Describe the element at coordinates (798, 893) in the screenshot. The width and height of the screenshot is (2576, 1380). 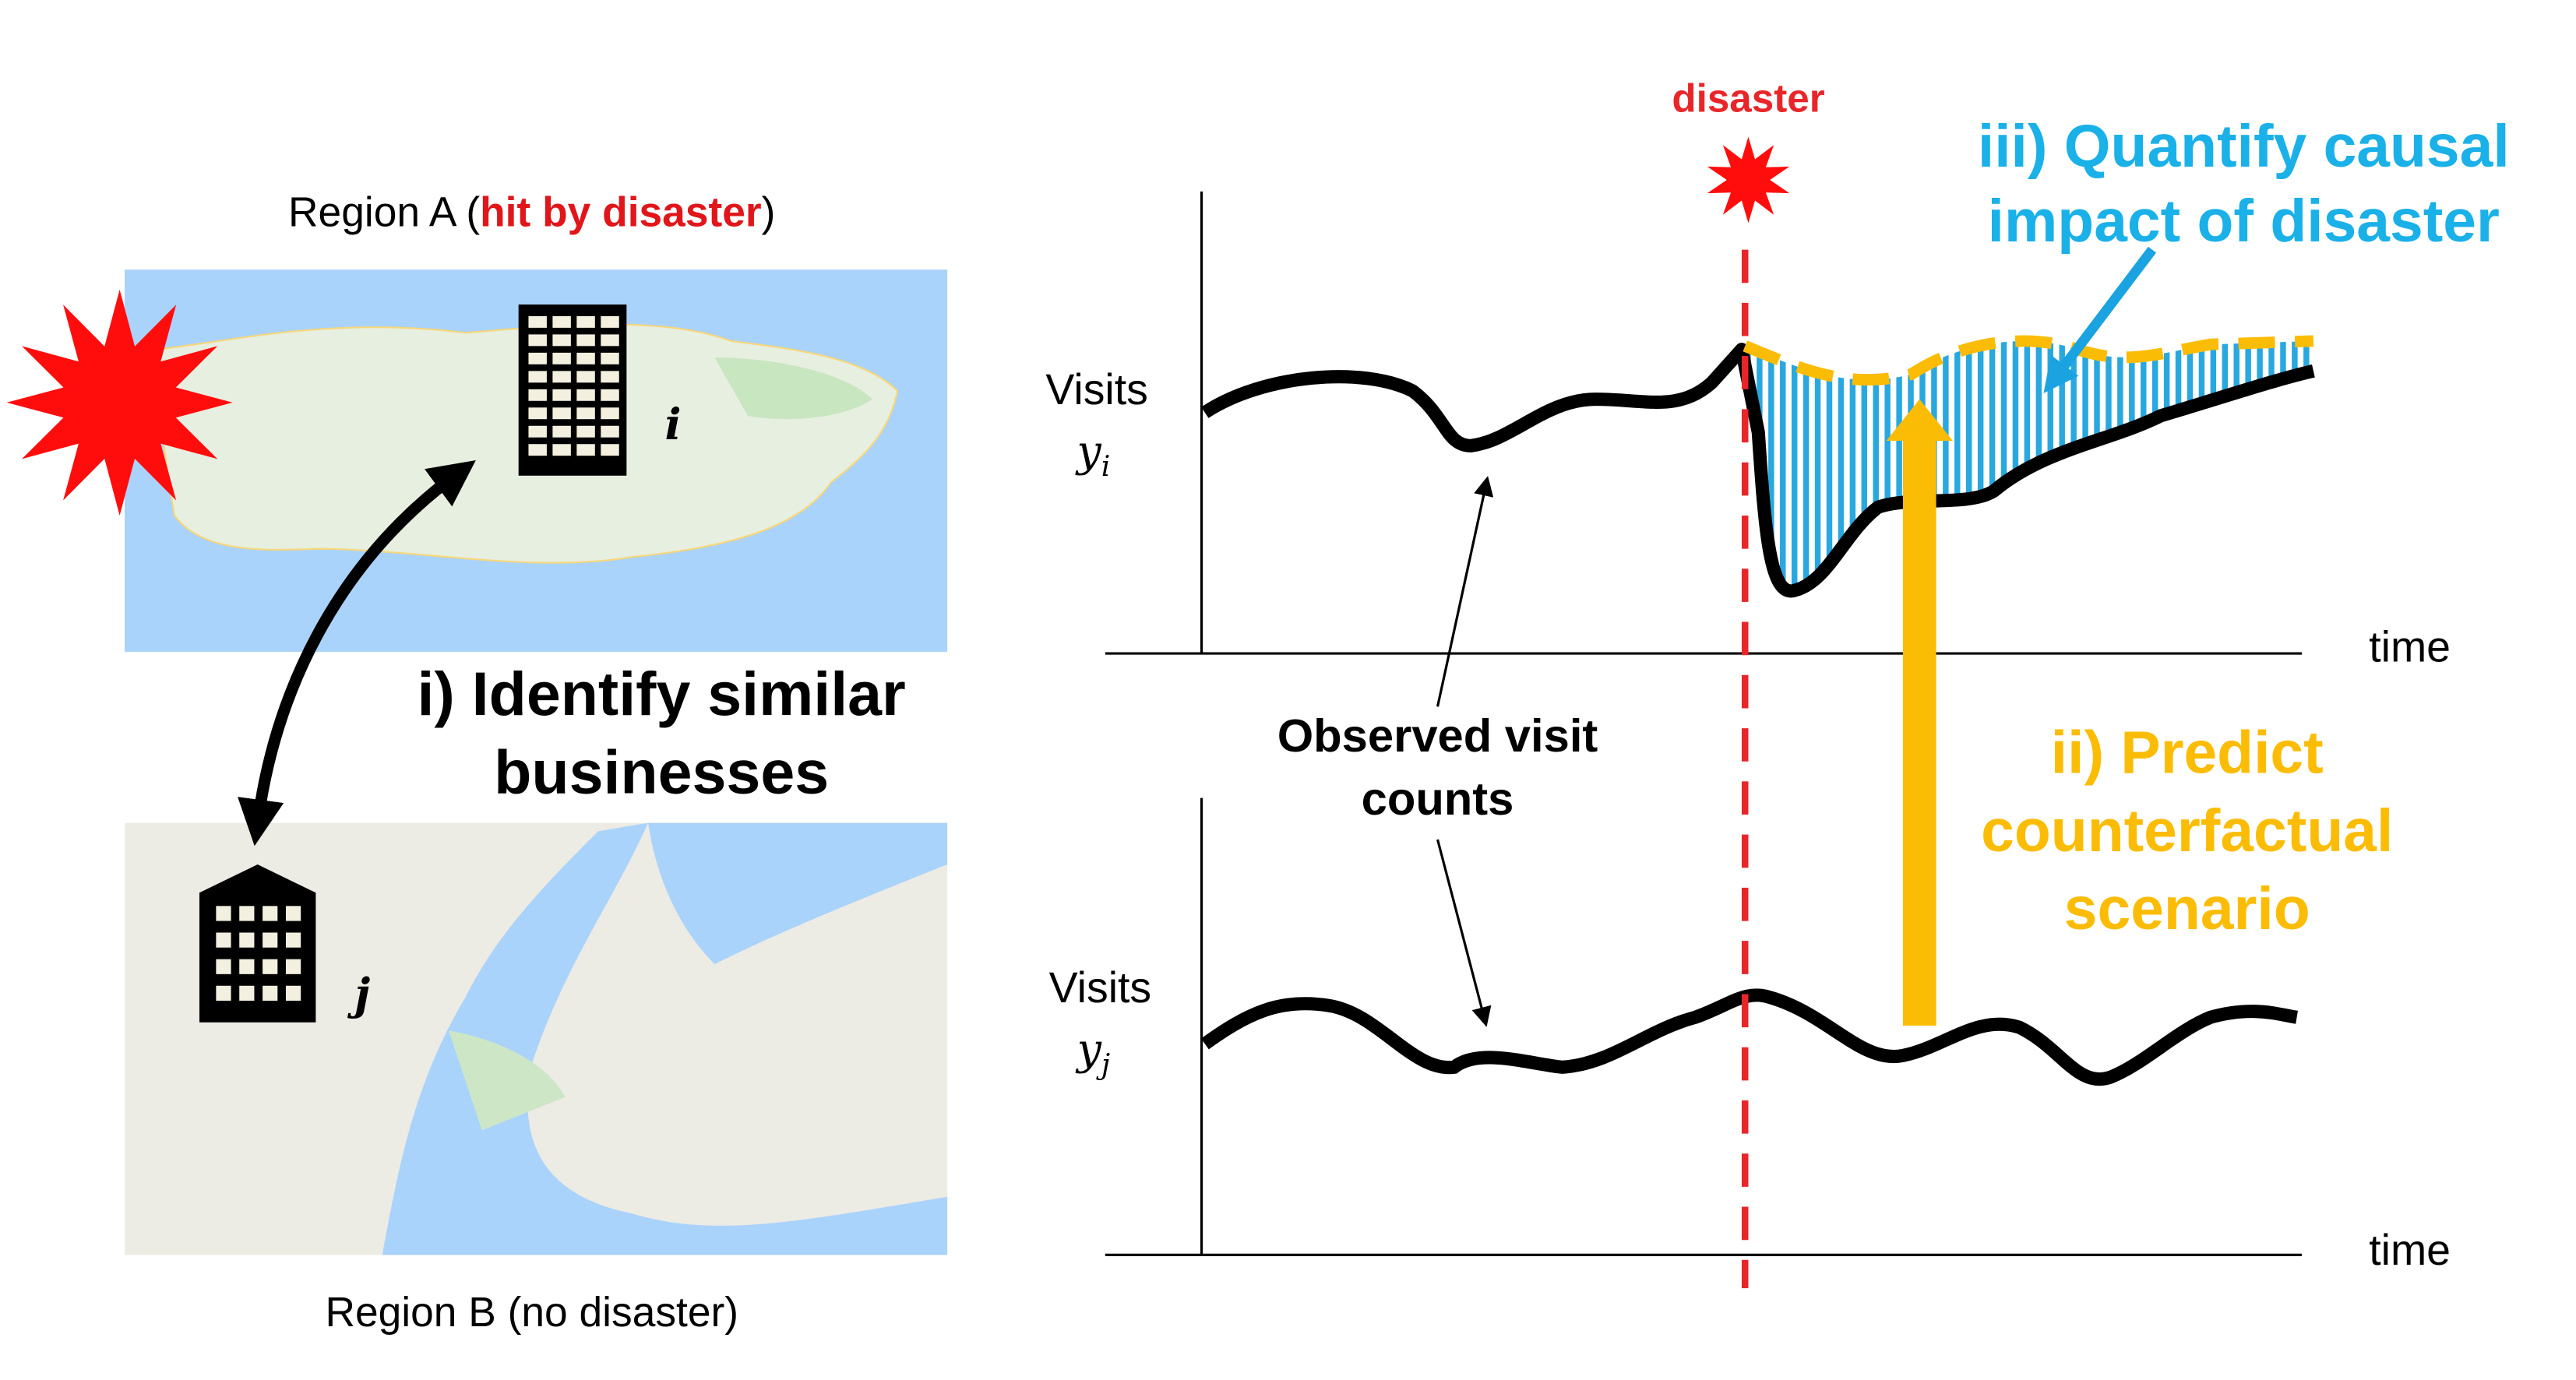
I see `map-b-sound` at that location.